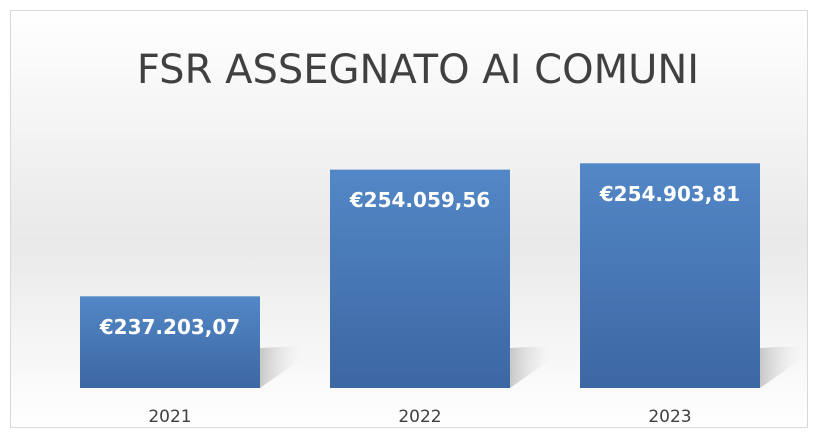  What do you see at coordinates (418, 70) in the screenshot?
I see `chart-title: FSR ASSEGNATO AI COMUNI` at bounding box center [418, 70].